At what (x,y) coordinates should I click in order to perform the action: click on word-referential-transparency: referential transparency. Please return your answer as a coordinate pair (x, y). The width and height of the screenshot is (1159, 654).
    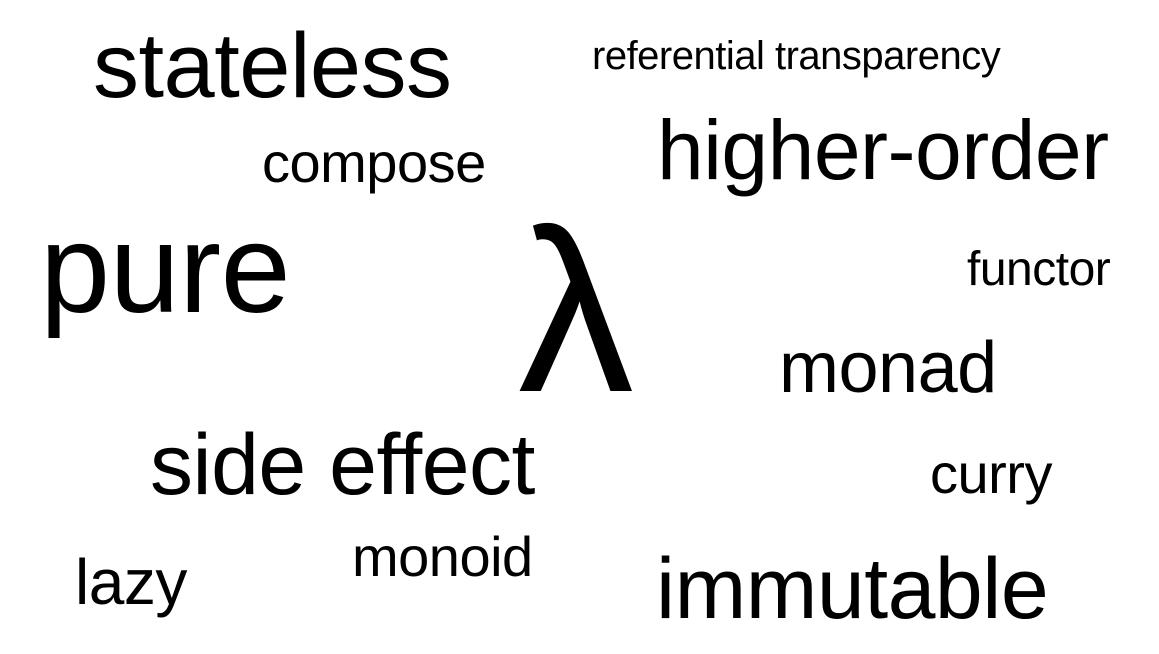
    Looking at the image, I should click on (796, 56).